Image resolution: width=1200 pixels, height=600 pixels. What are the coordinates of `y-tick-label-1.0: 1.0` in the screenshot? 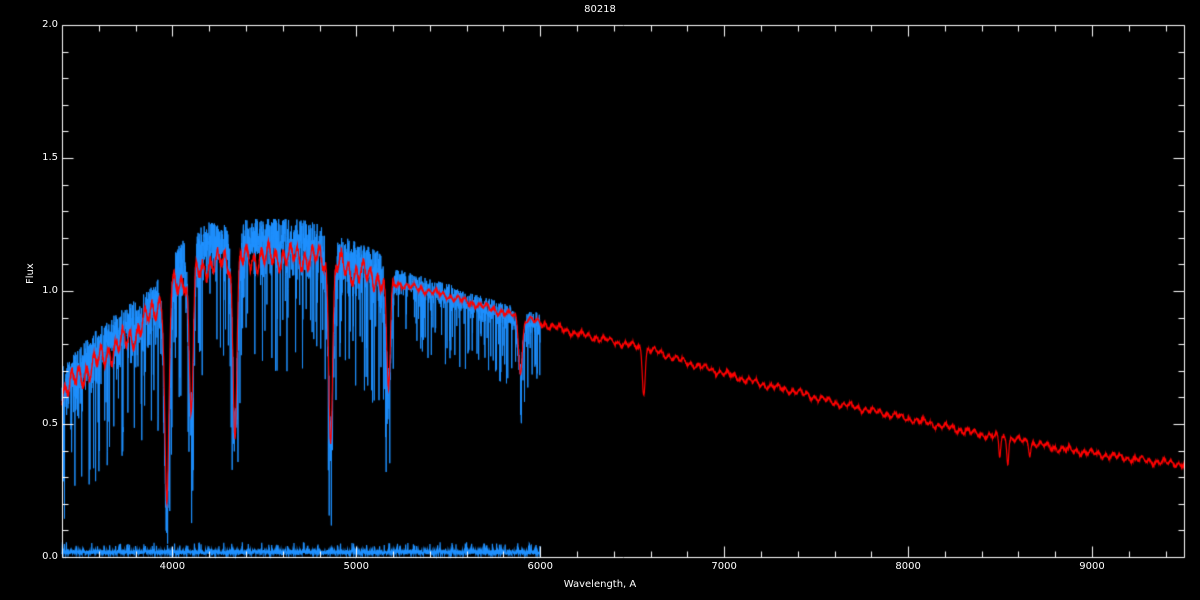 It's located at (50, 290).